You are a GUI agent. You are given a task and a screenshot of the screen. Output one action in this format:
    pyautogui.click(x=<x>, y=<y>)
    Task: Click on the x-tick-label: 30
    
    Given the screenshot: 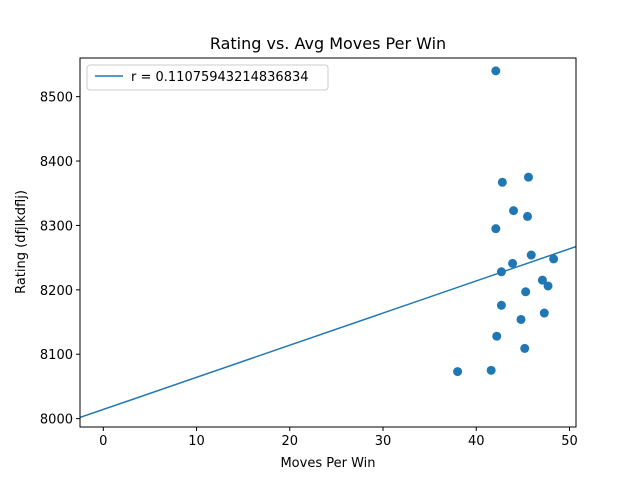 What is the action you would take?
    pyautogui.click(x=383, y=441)
    